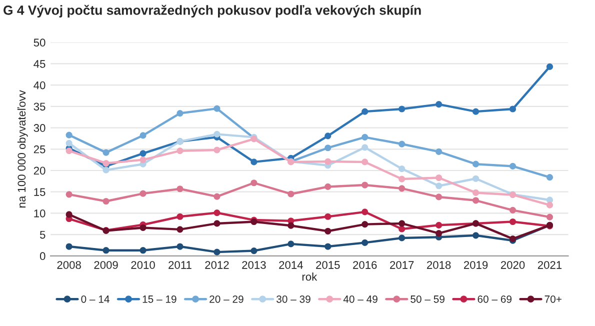  What do you see at coordinates (43, 234) in the screenshot?
I see `y-tick-label: 5` at bounding box center [43, 234].